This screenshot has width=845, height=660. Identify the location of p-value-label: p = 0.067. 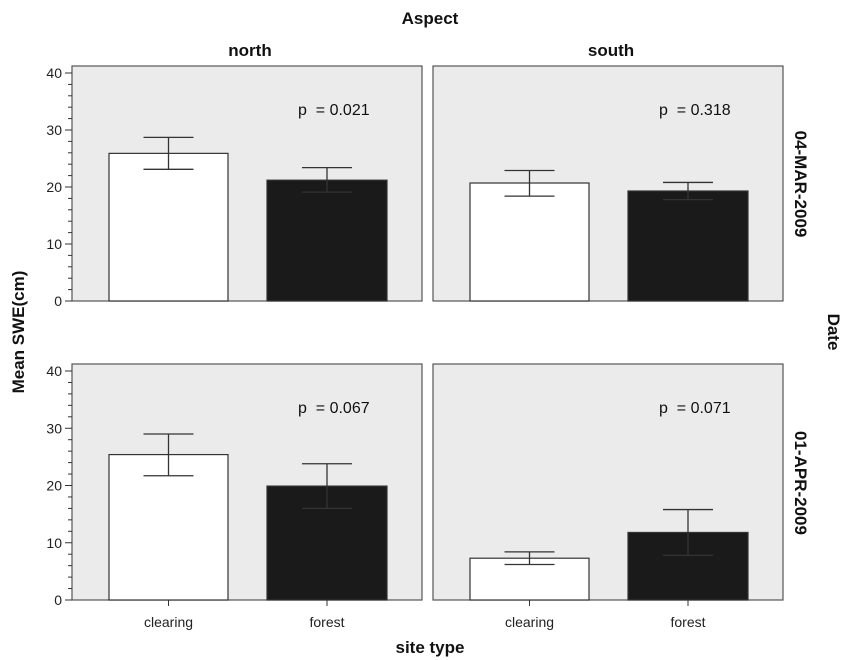
(334, 408).